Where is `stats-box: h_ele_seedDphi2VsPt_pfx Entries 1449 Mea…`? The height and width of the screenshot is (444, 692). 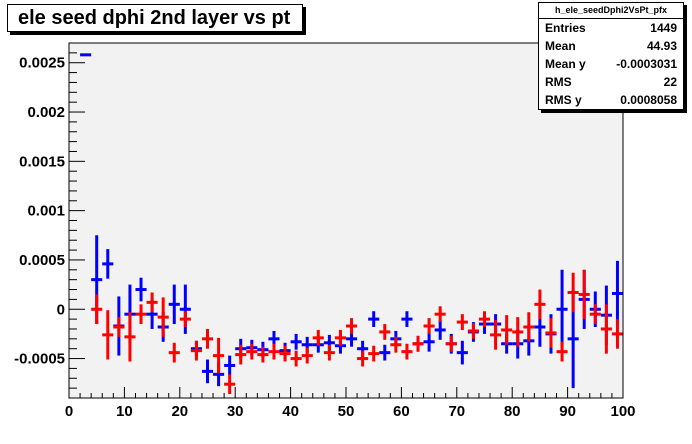 stats-box: h_ele_seedDphi2VsPt_pfx Entries 1449 Mea… is located at coordinates (611, 56).